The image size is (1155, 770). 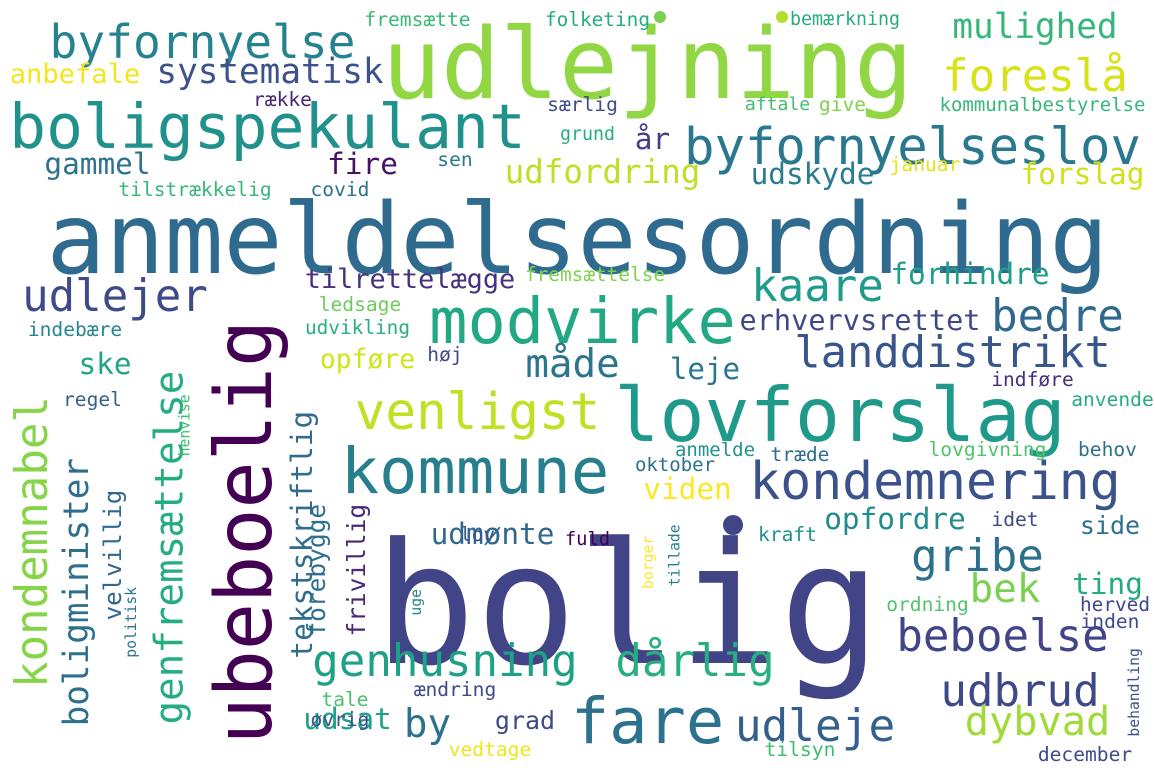 What do you see at coordinates (1107, 450) in the screenshot?
I see `word-behov: behov` at bounding box center [1107, 450].